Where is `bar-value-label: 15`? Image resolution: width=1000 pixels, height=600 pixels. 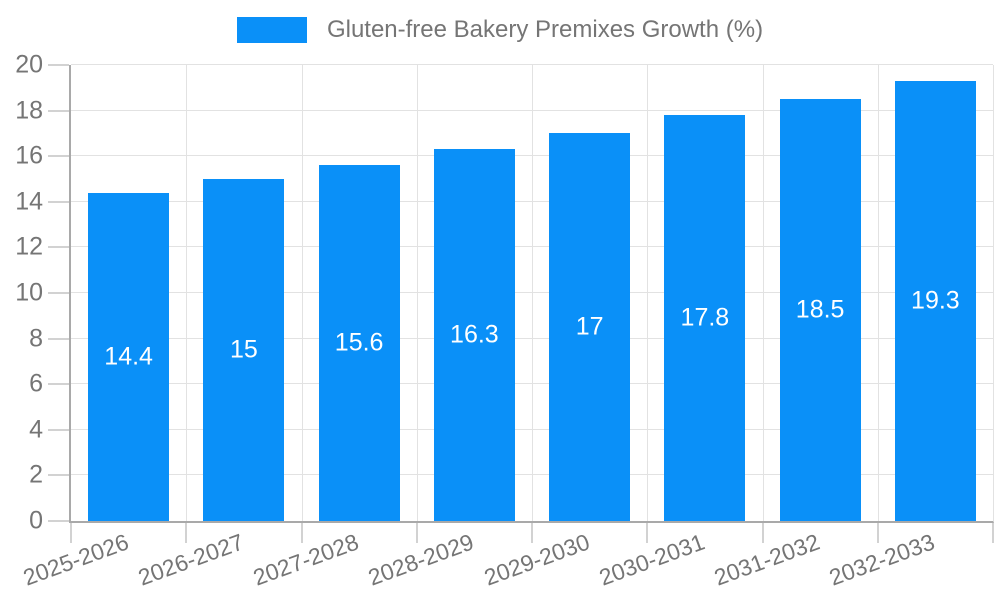 bar-value-label: 15 is located at coordinates (243, 349).